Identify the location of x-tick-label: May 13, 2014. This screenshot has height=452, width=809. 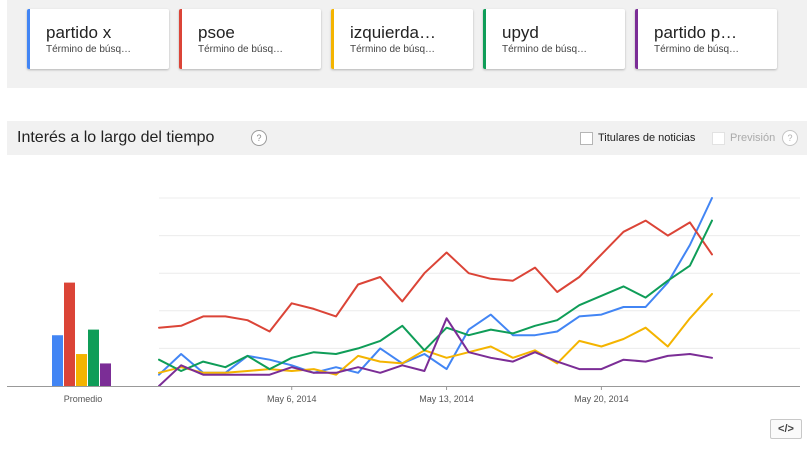
(446, 399).